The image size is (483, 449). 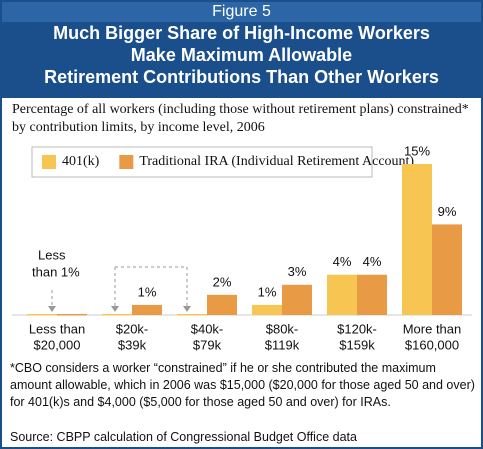 What do you see at coordinates (282, 344) in the screenshot?
I see `x-tick-label: $119k` at bounding box center [282, 344].